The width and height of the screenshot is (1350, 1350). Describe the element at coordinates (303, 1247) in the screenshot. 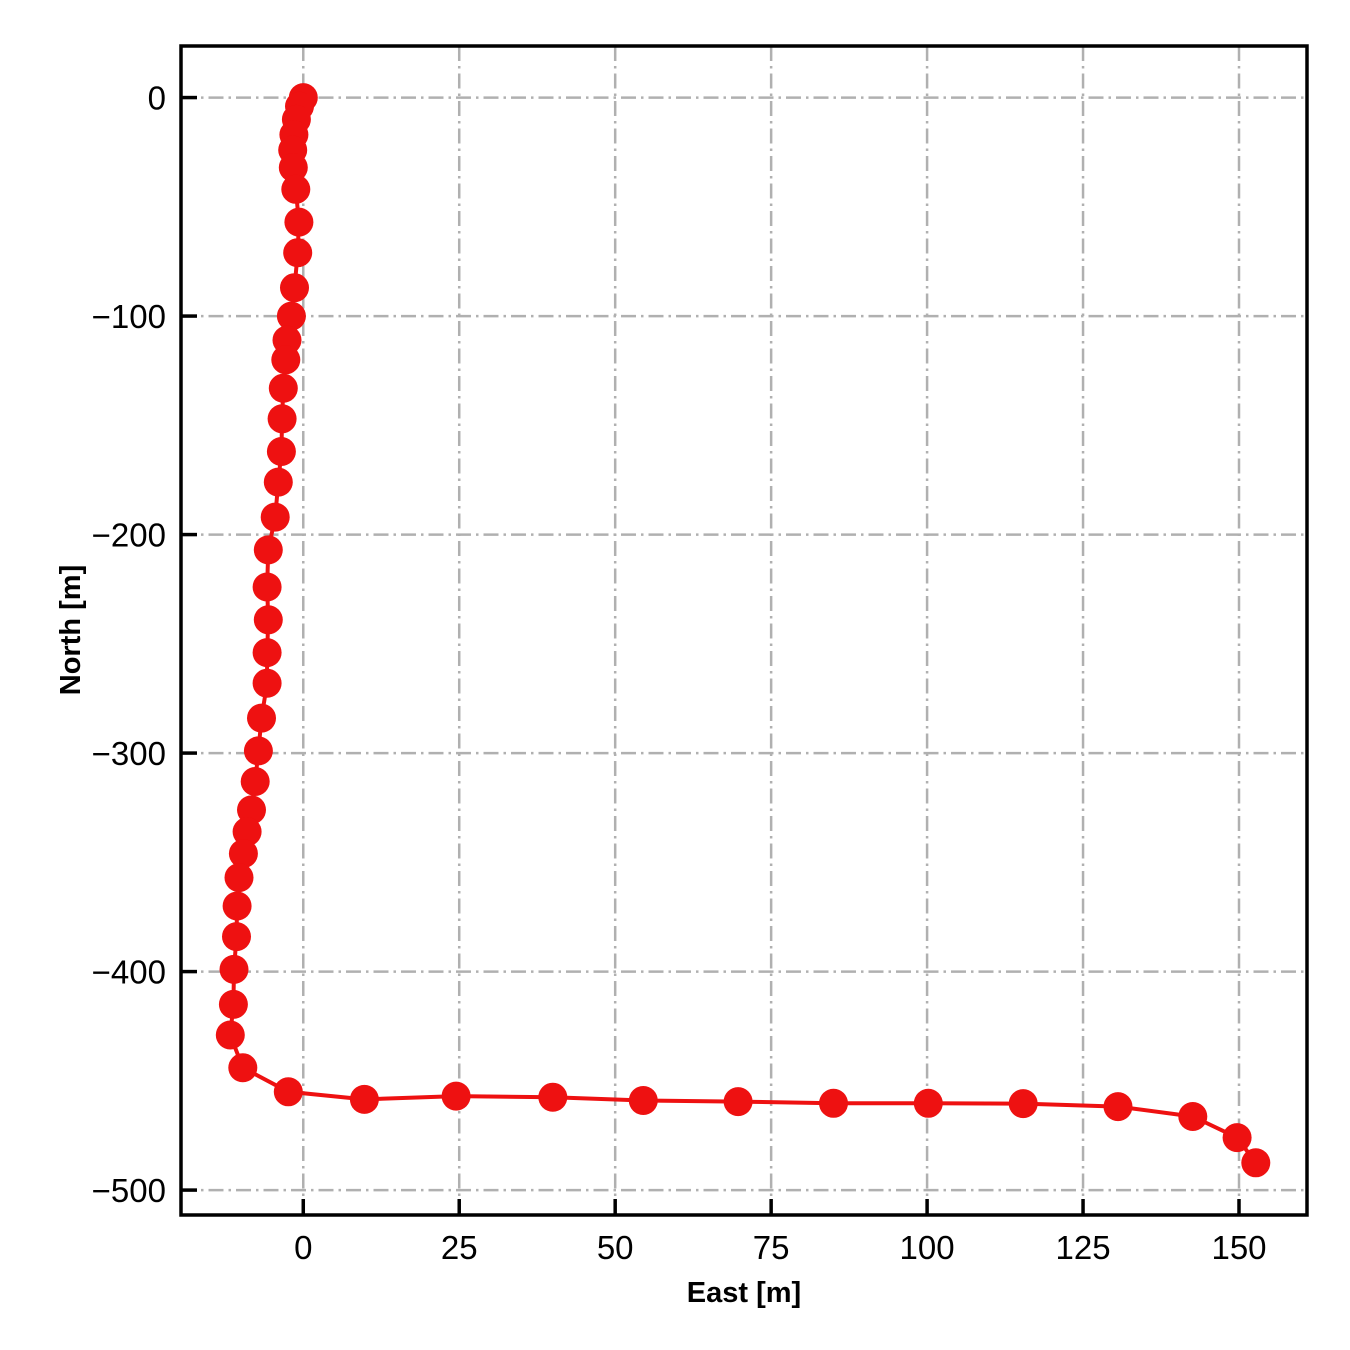

I see `x-tick-label: 0` at that location.